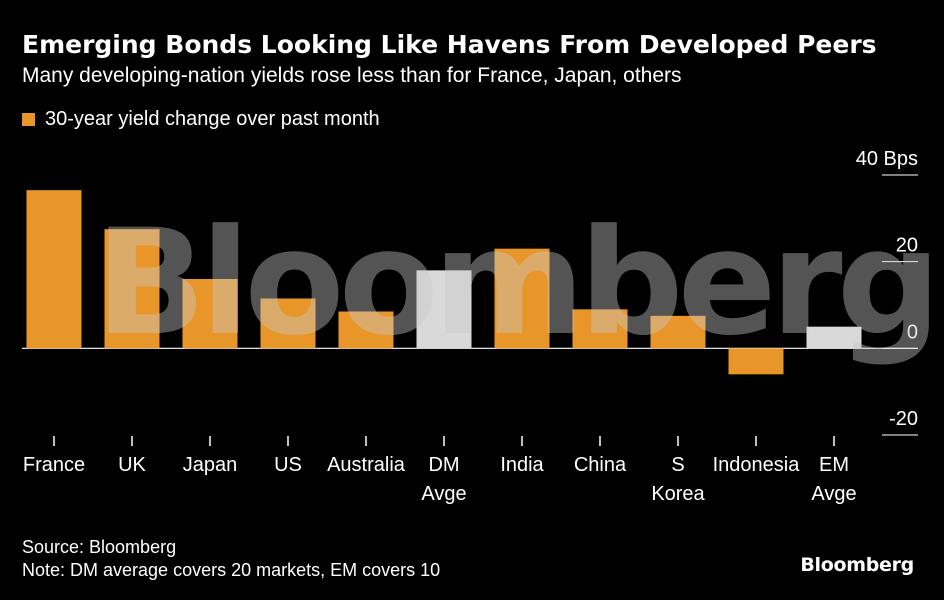  What do you see at coordinates (677, 465) in the screenshot?
I see `x-tick-label: S` at bounding box center [677, 465].